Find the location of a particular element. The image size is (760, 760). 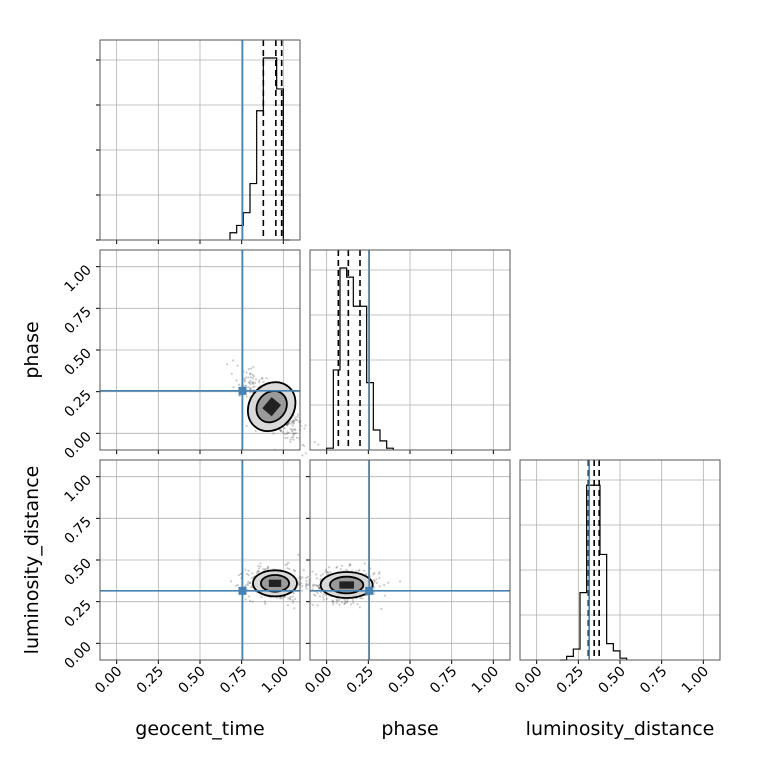

x-axis-label-luminosity-distance: luminosity_distance is located at coordinates (620, 729).